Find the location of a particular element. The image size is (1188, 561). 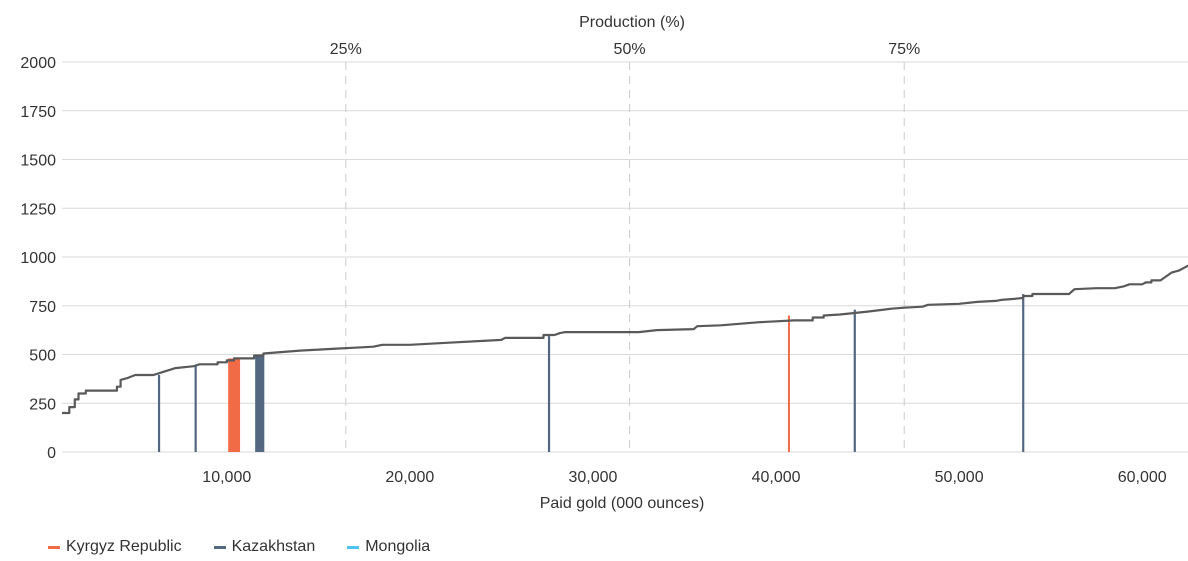

top-axis-title: Production (%) is located at coordinates (632, 22).